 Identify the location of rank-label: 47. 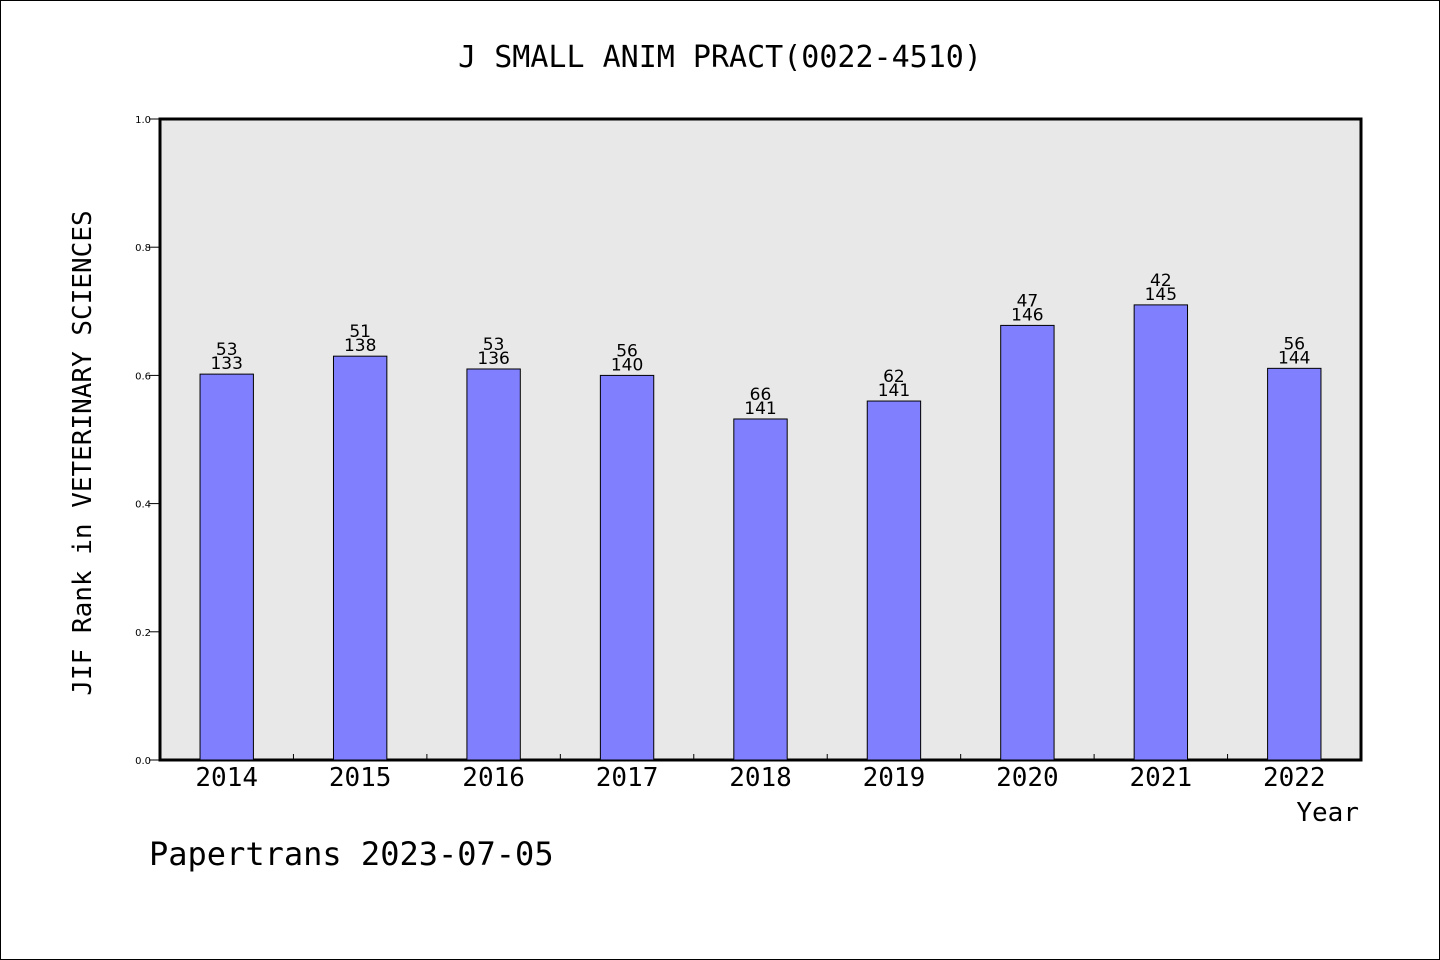
(1028, 301).